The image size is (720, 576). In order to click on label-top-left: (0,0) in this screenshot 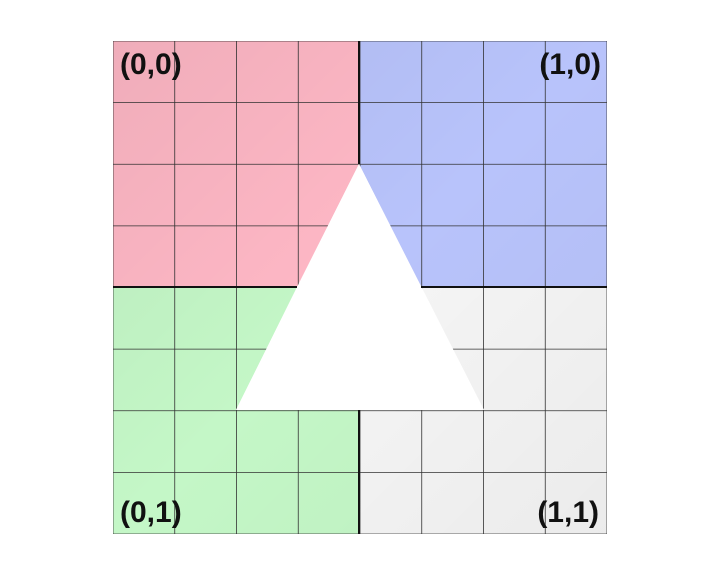, I will do `click(151, 64)`.